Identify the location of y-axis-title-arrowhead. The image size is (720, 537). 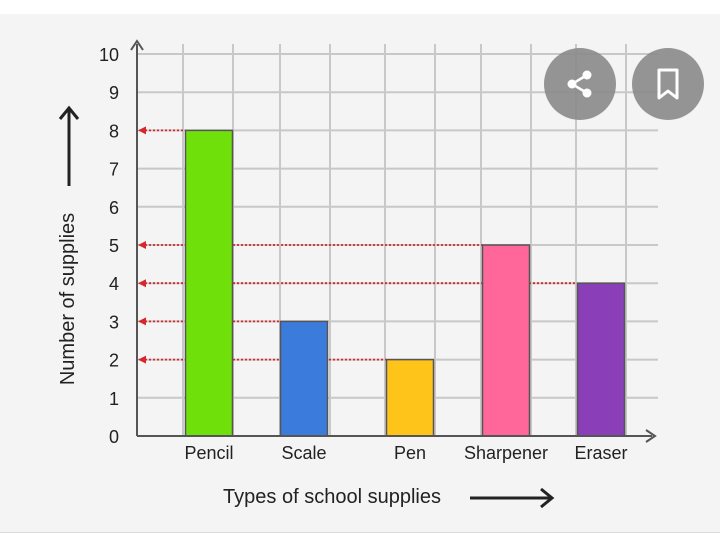
(69, 112).